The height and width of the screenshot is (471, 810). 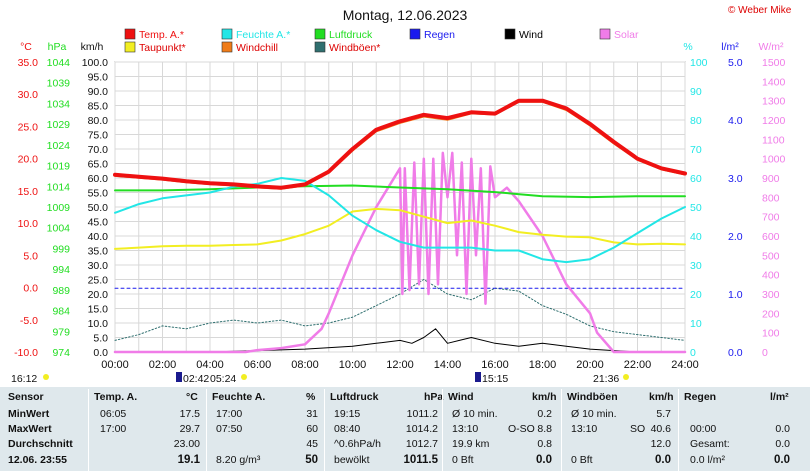 What do you see at coordinates (463, 460) in the screenshot?
I see `wind-time: 0 Bft` at bounding box center [463, 460].